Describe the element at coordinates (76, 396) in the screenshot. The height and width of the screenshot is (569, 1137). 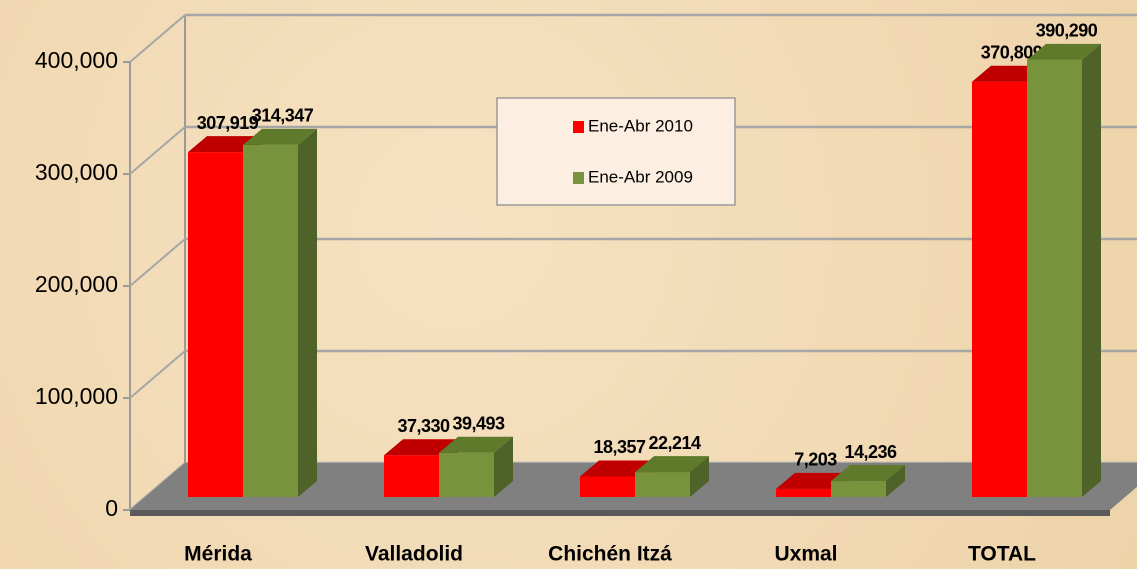
I see `y-tick-label: 100,000` at that location.